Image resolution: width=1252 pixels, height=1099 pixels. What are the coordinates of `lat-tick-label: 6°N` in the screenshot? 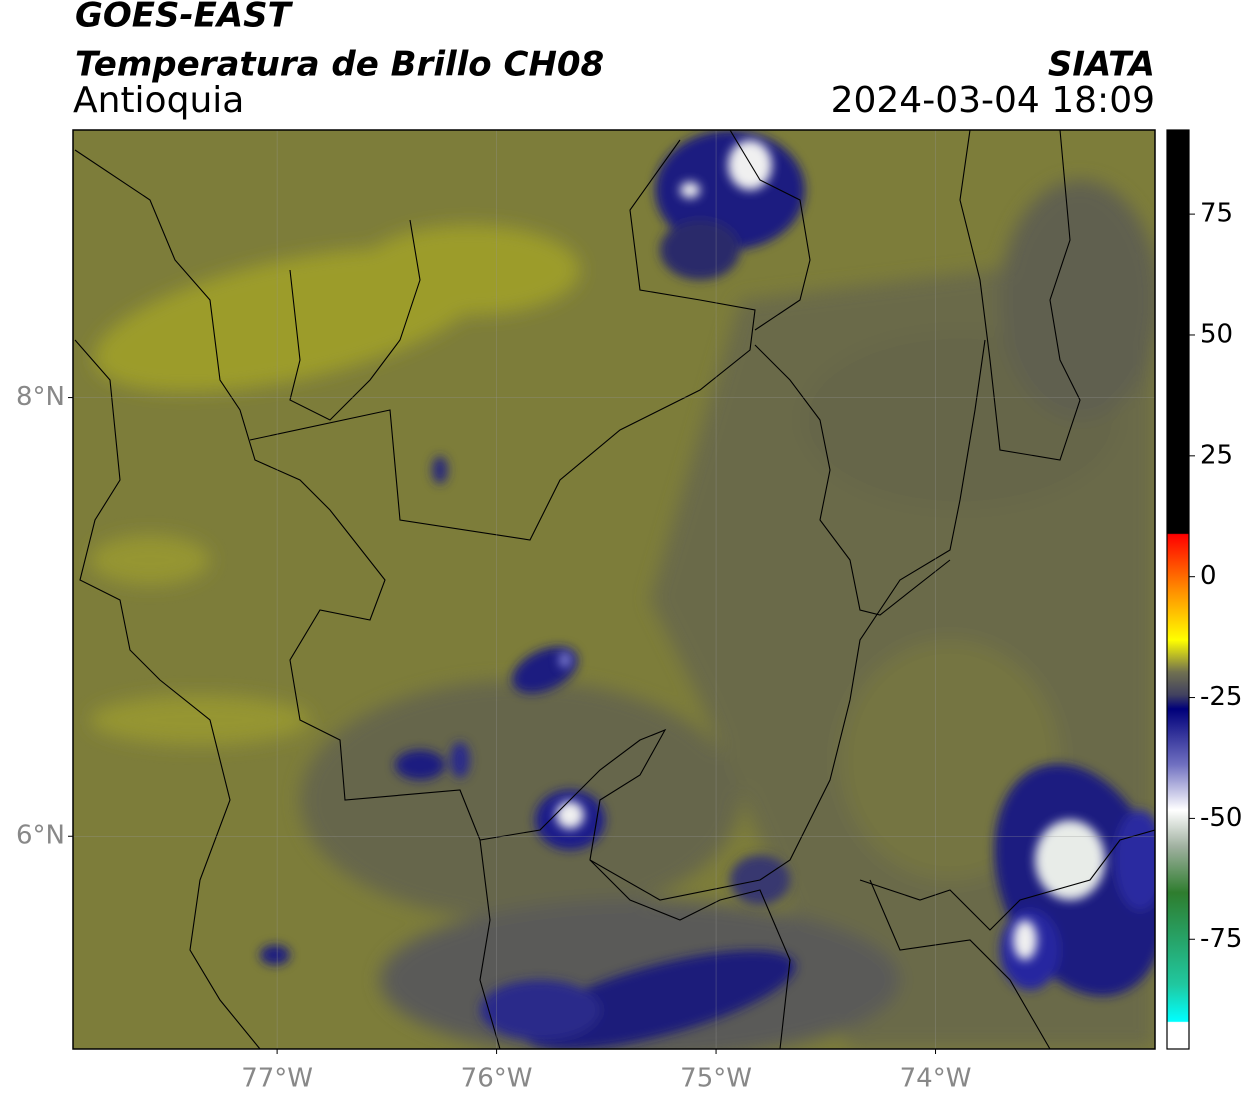 It's located at (40, 836).